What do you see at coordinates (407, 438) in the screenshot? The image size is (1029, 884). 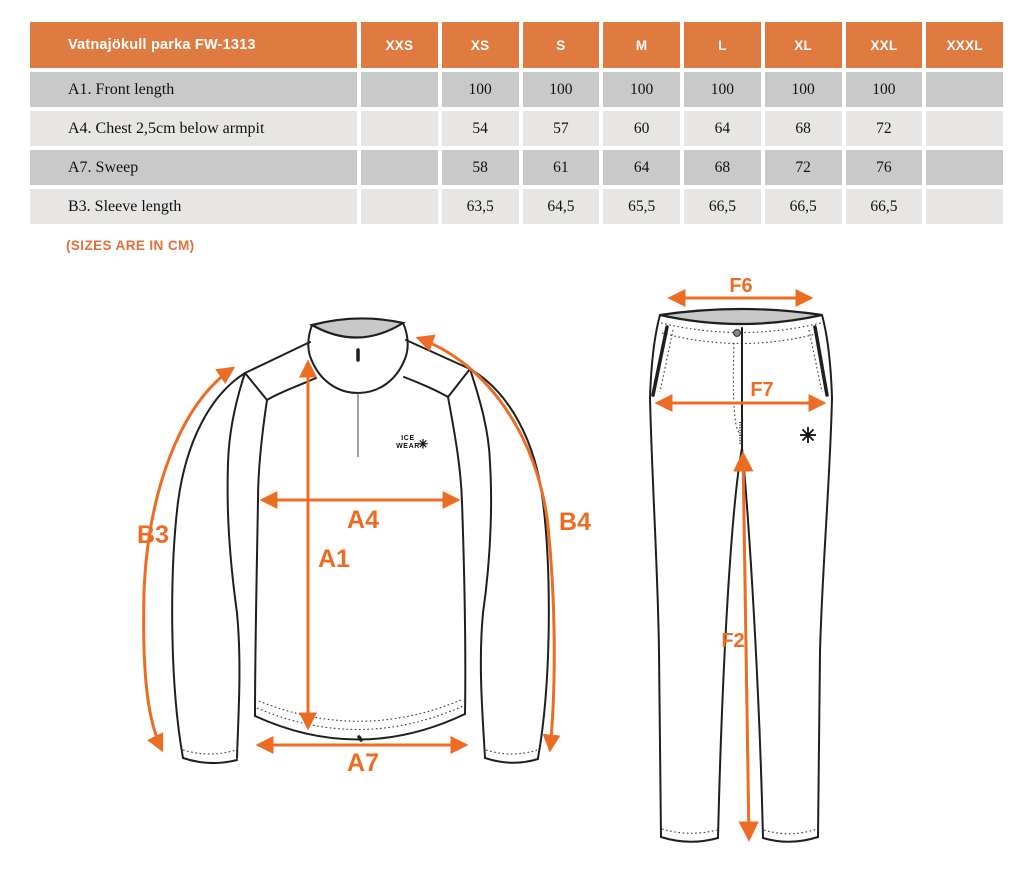 I see `logo-text-line1: ICE` at bounding box center [407, 438].